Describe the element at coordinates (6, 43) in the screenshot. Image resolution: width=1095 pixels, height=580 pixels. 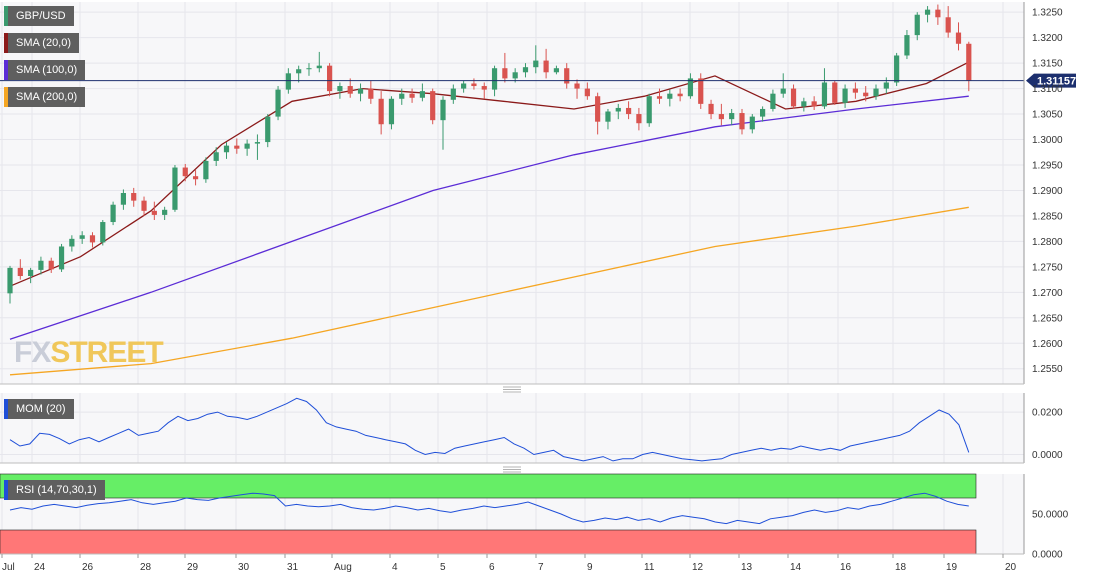
I see `sma20-swatch` at that location.